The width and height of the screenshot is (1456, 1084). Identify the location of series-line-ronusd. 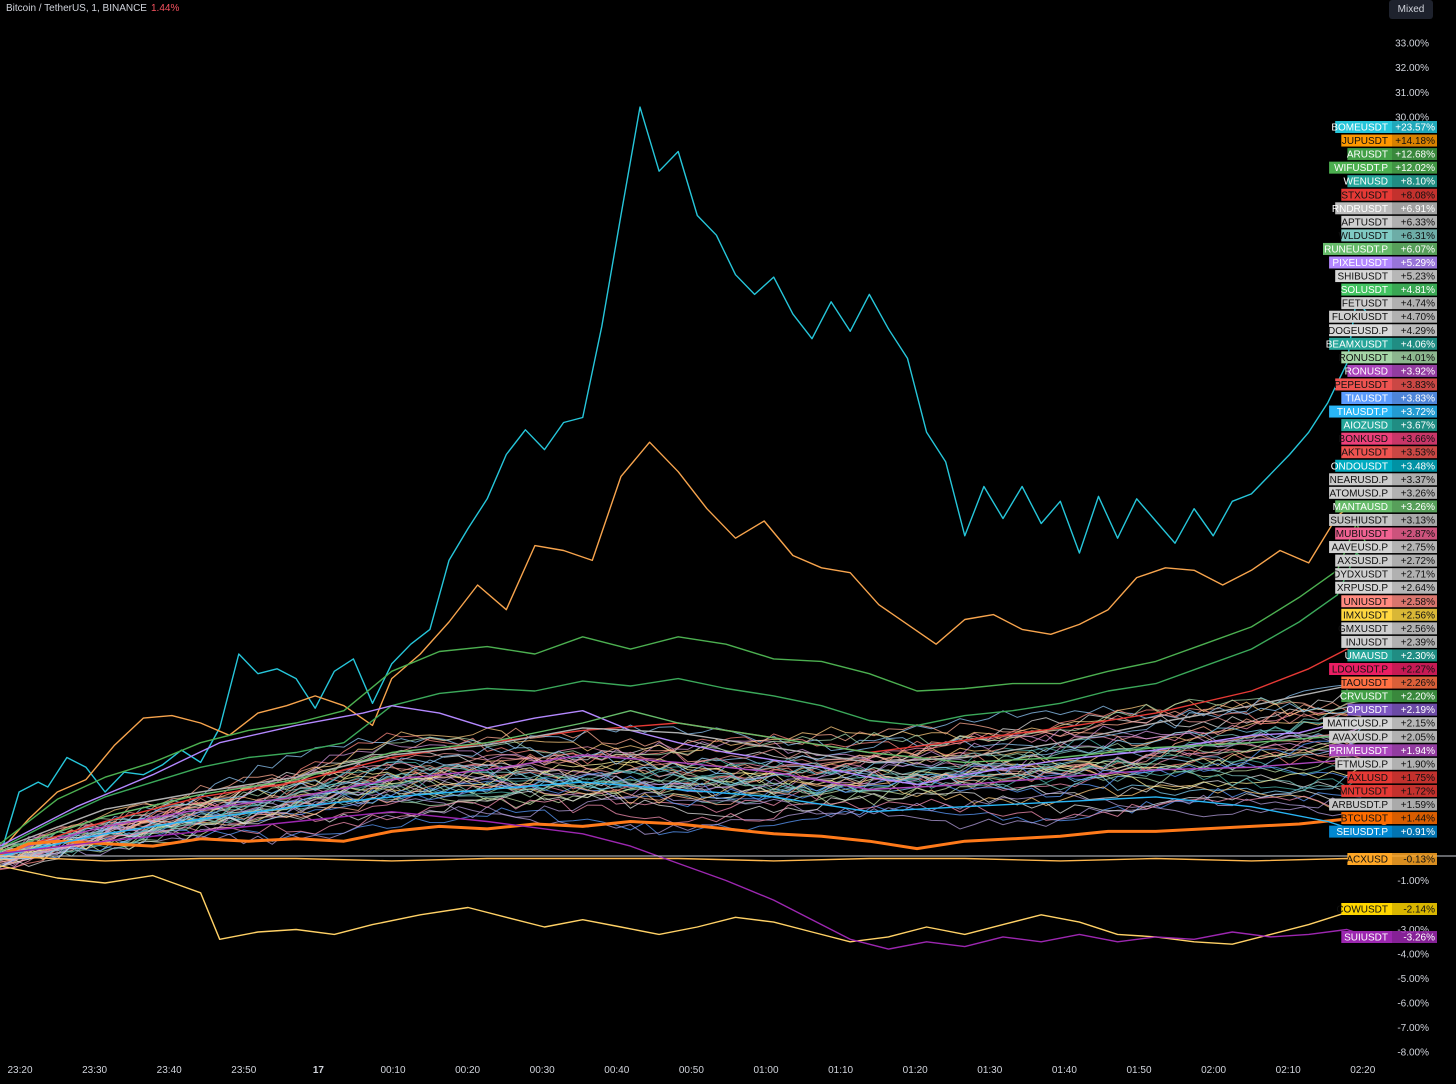
(683, 804).